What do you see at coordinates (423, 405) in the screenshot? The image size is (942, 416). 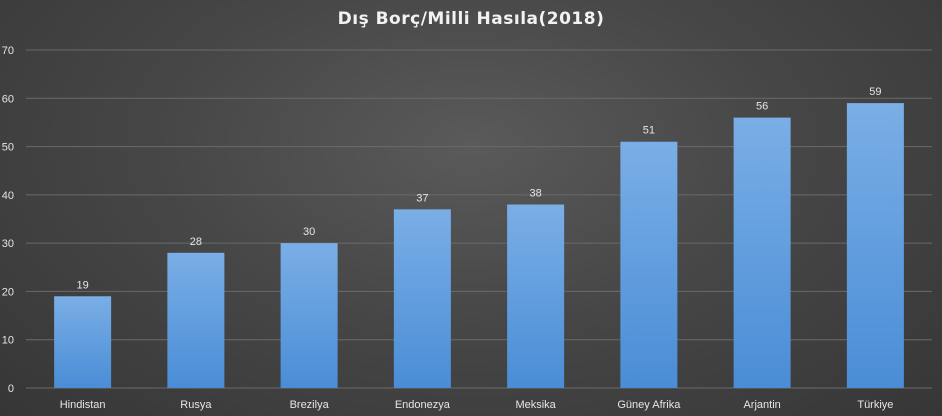 I see `x-tick-label: Endonezya` at bounding box center [423, 405].